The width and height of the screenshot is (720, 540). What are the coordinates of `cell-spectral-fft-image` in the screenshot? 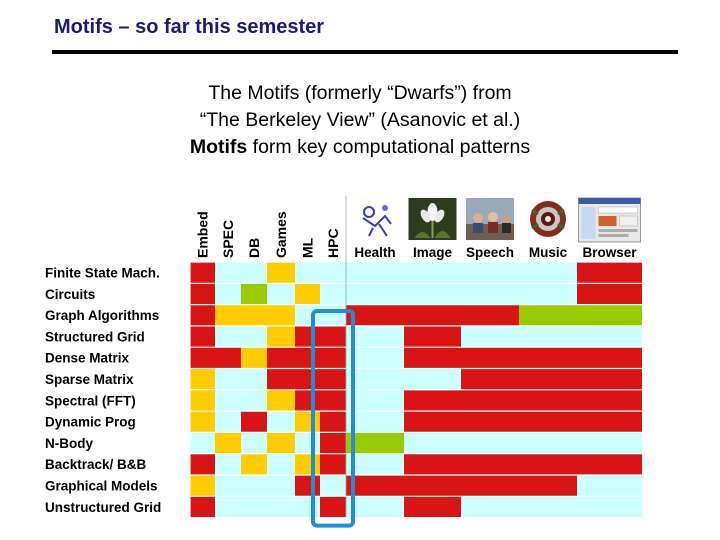 It's located at (432, 400).